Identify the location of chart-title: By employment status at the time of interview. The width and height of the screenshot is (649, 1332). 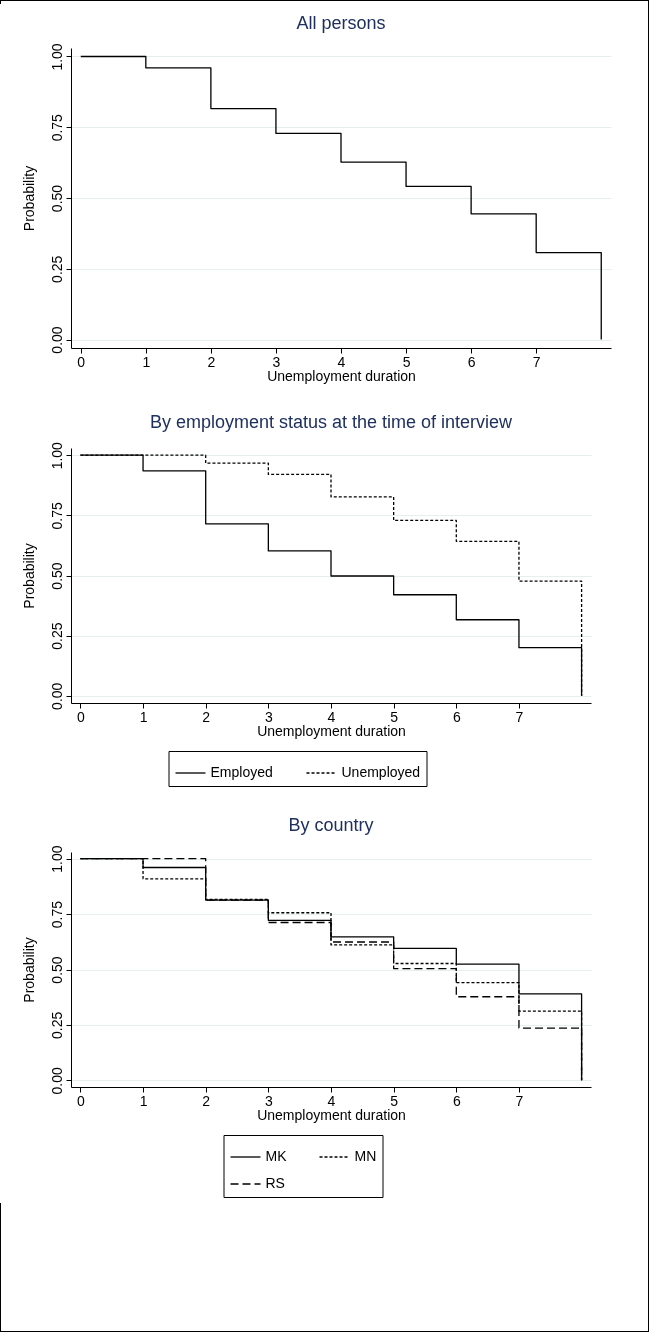
(331, 421).